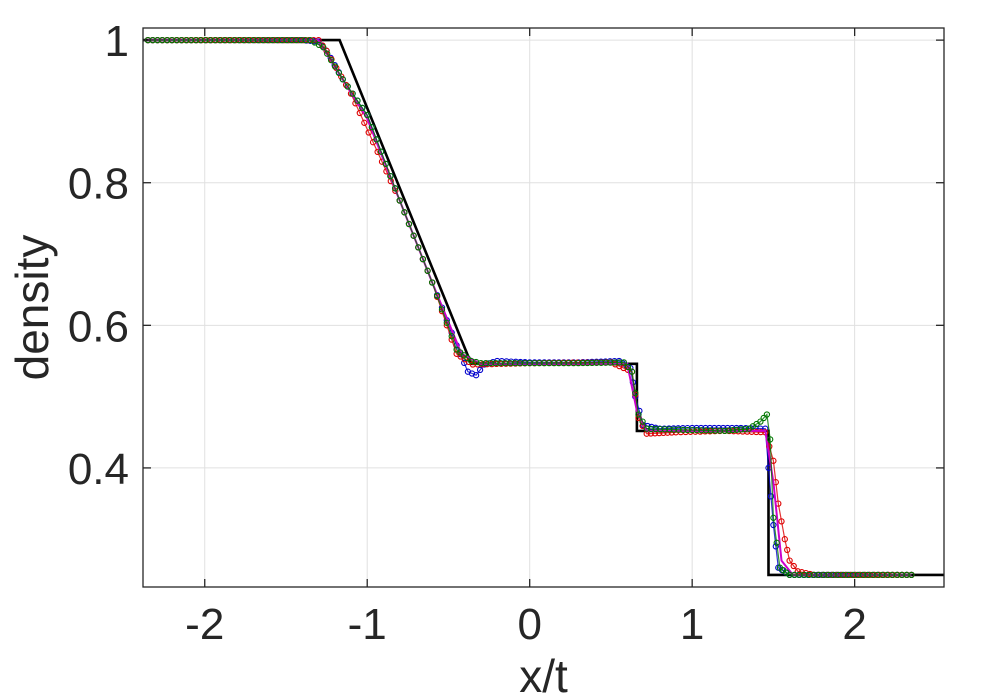 The image size is (987, 700). I want to click on y-tick-label: 1, so click(117, 41).